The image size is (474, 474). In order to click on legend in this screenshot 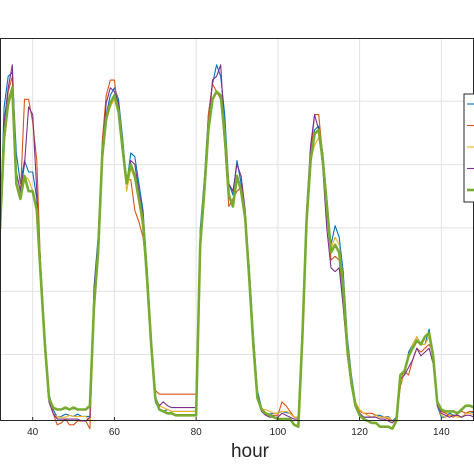, I will do `click(468, 148)`.